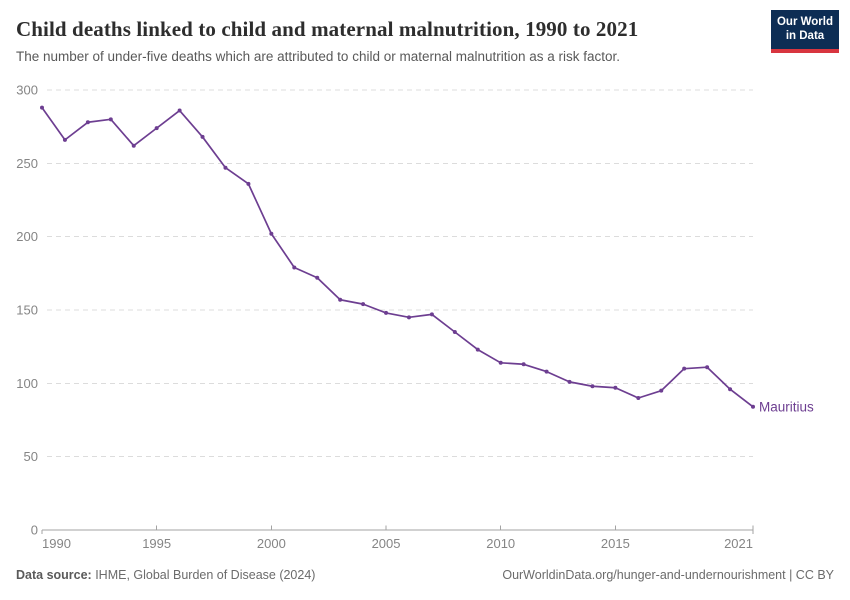 The image size is (850, 600). I want to click on x-axis-tick-label: 2000, so click(271, 543).